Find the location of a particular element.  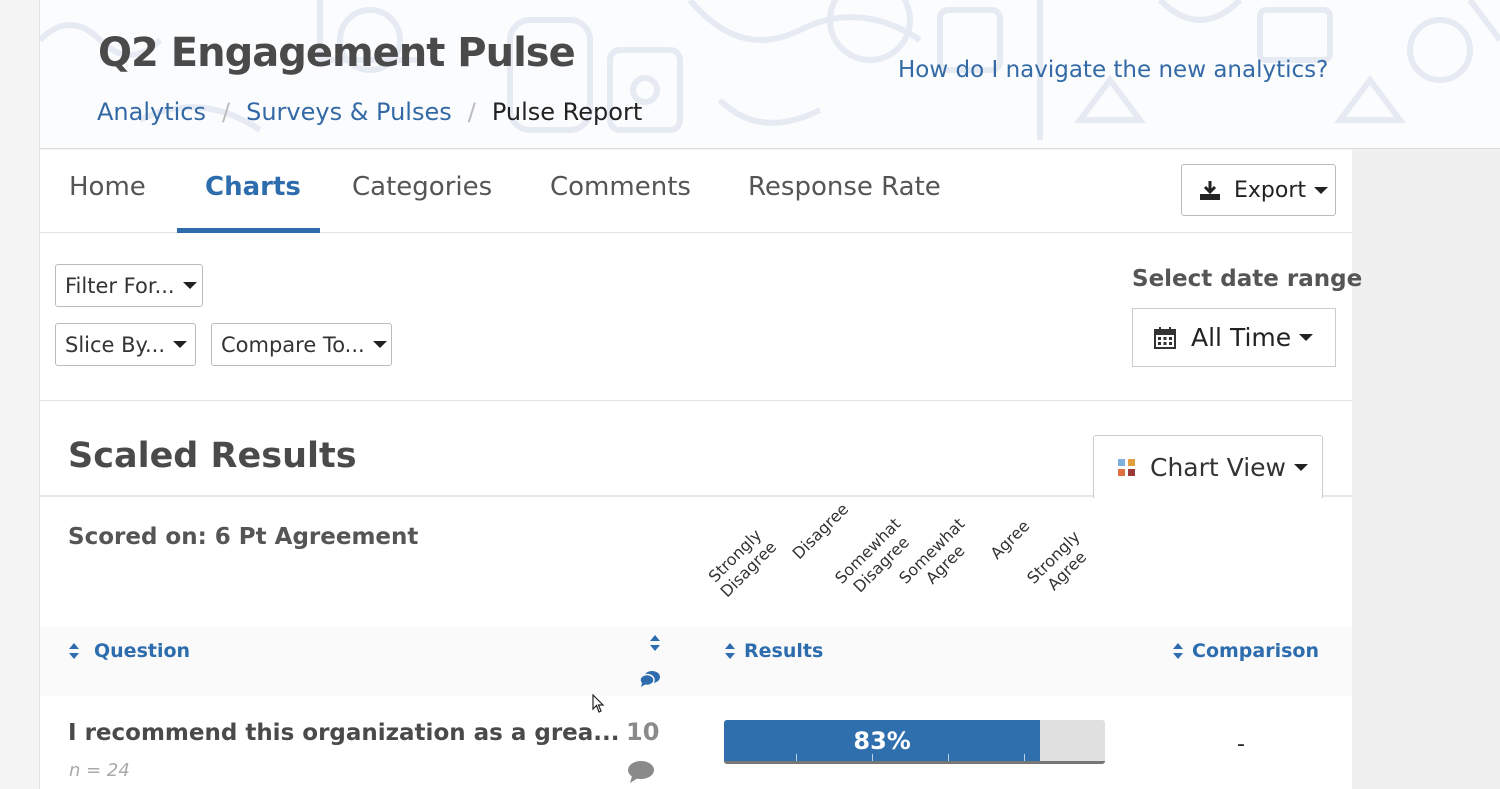

export-label: Export is located at coordinates (1270, 190).